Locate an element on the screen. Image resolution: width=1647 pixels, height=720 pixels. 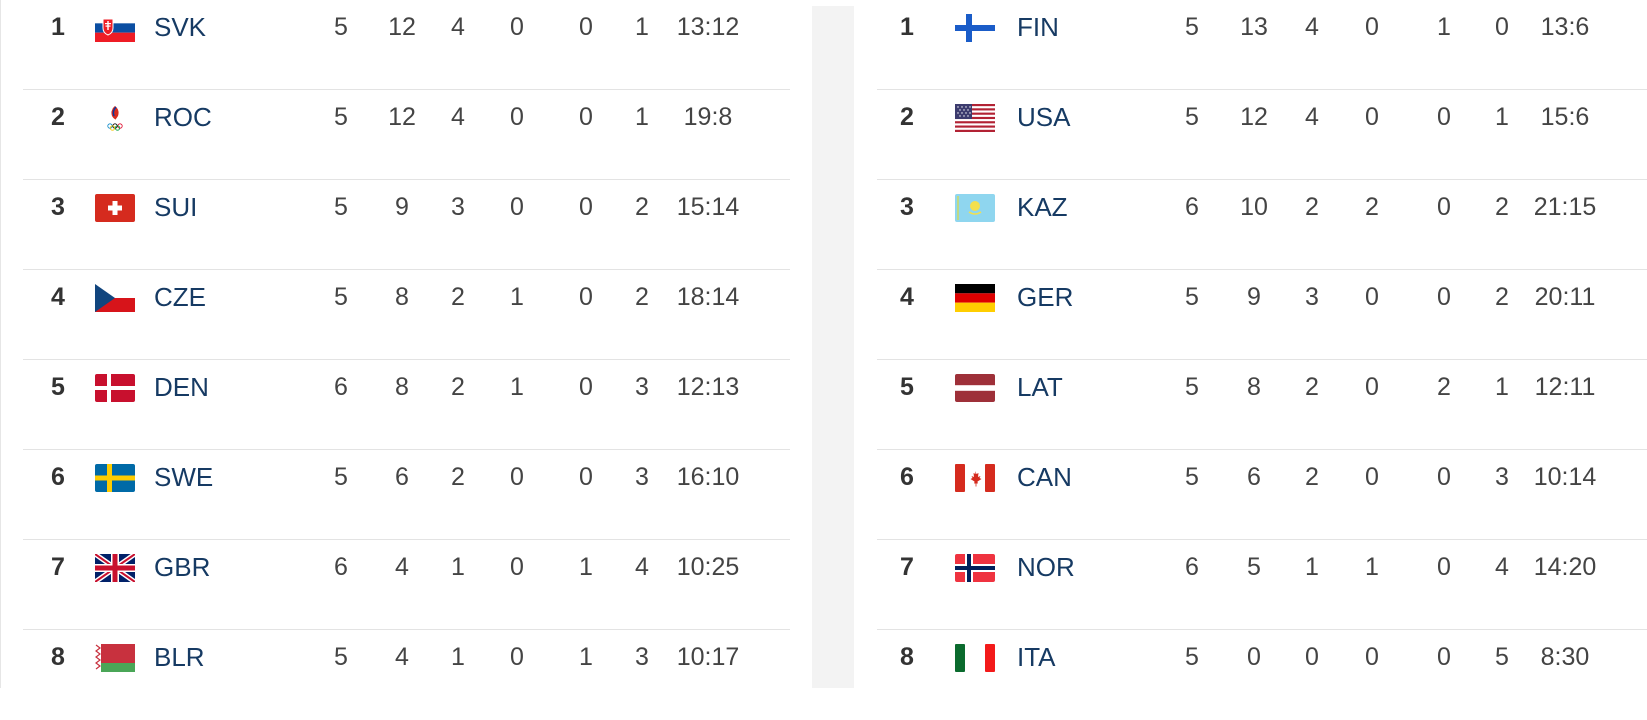
goals: 20:11 is located at coordinates (1565, 297).